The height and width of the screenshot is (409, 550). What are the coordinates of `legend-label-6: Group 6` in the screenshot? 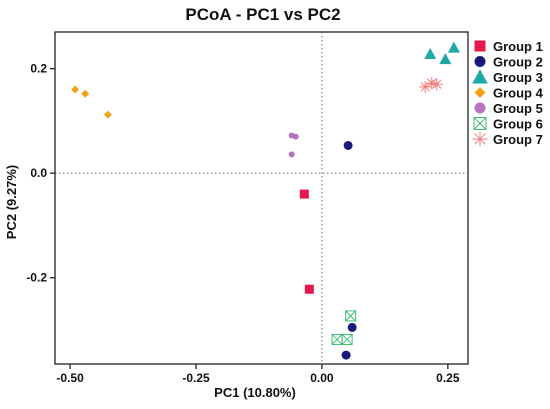 It's located at (518, 124).